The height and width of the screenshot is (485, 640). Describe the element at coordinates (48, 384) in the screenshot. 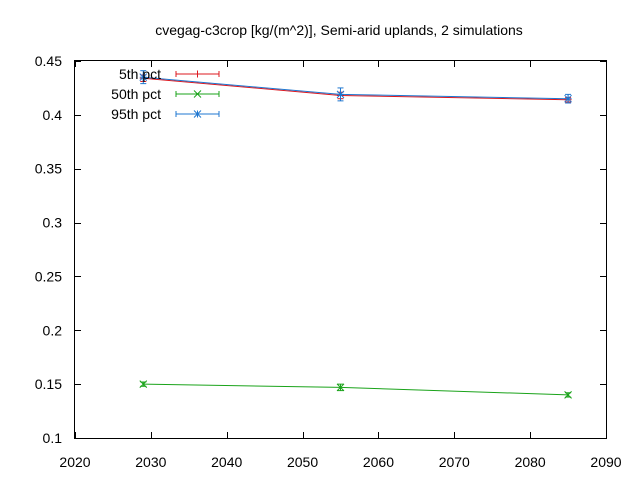

I see `y-tick-label: 0.15` at that location.